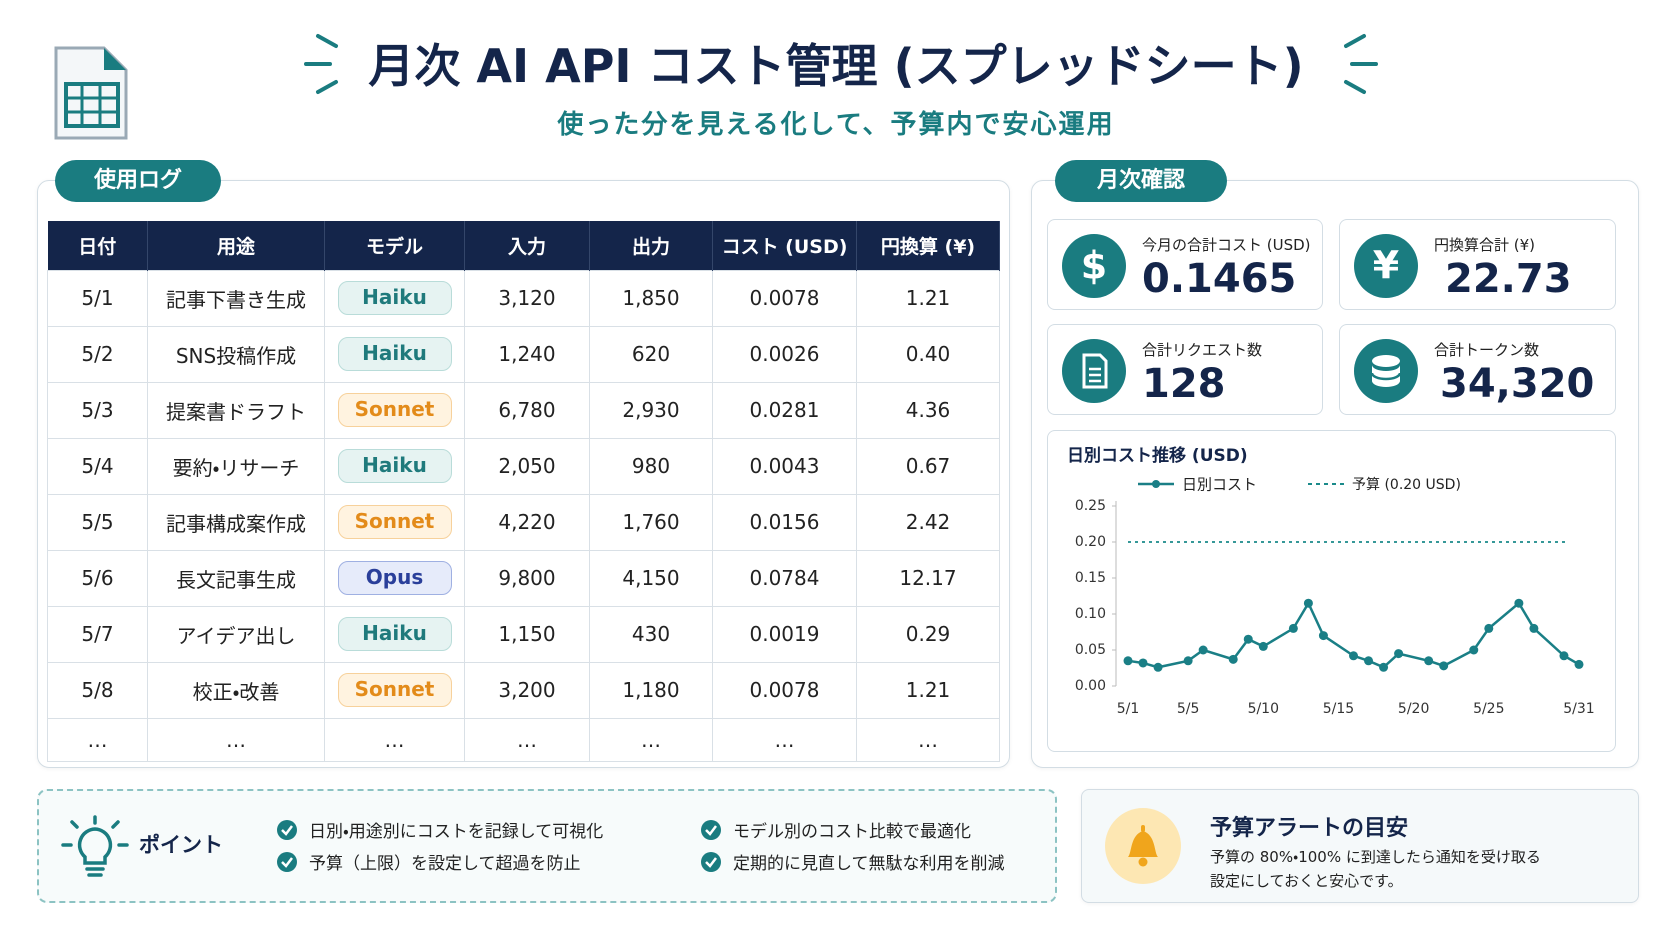  What do you see at coordinates (784, 578) in the screenshot?
I see `cell: 0.0784` at bounding box center [784, 578].